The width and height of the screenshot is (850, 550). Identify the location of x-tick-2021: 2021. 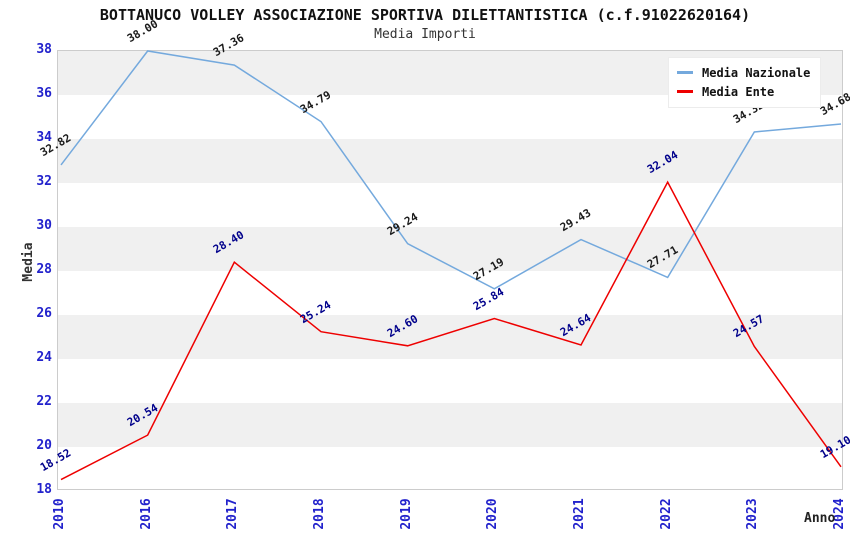
(579, 514).